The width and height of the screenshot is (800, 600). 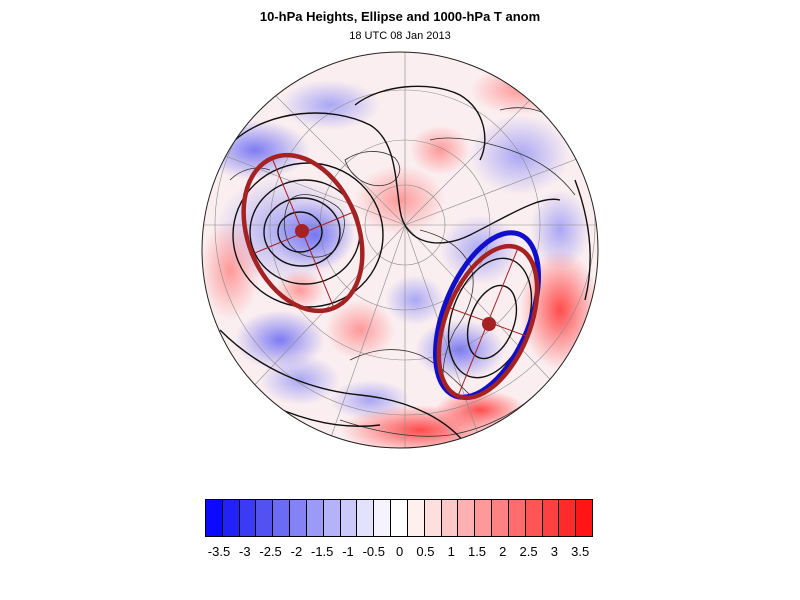 What do you see at coordinates (399, 551) in the screenshot?
I see `color-bar-label: 0` at bounding box center [399, 551].